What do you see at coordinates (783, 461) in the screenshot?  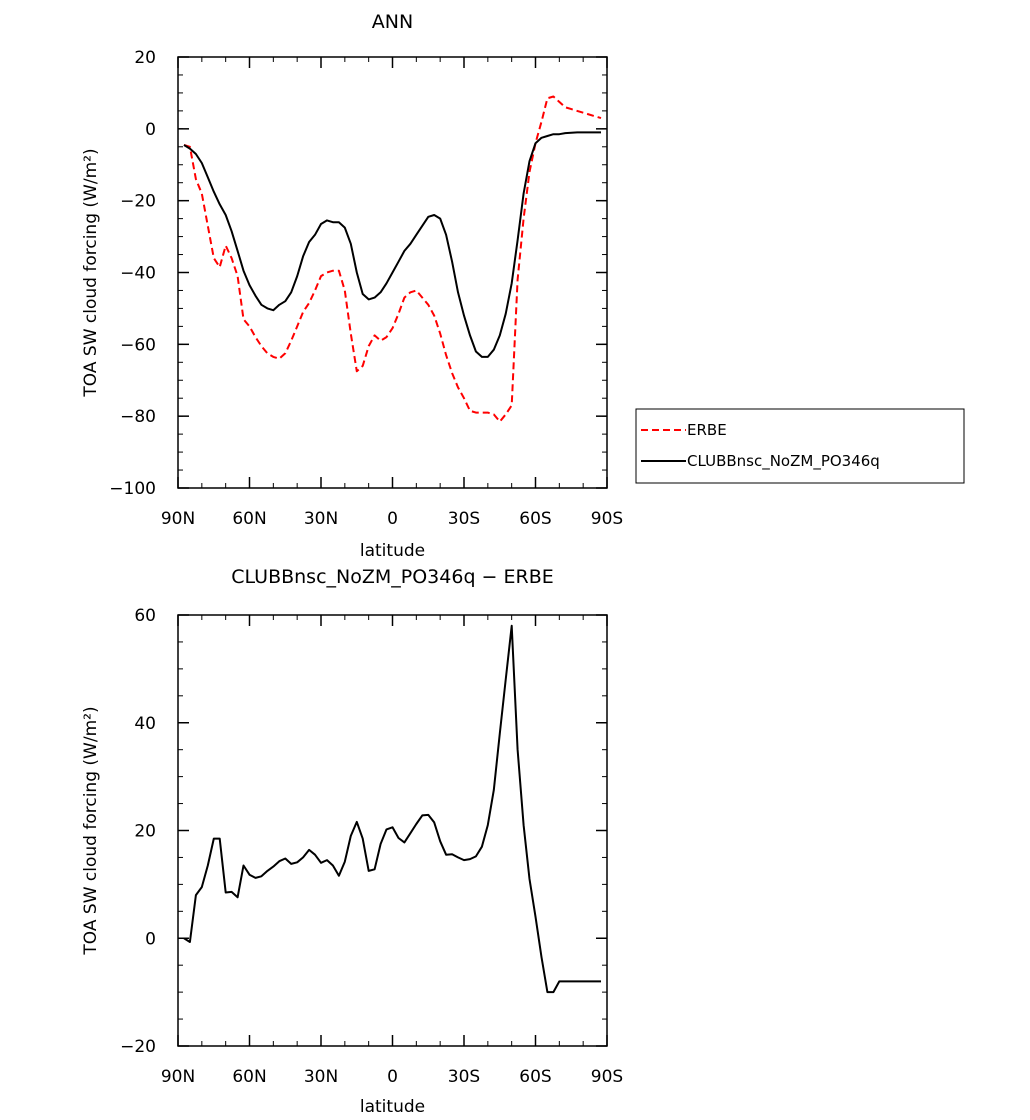 I see `legend-label-model: CLUBBnsc_NoZM_PO346q` at bounding box center [783, 461].